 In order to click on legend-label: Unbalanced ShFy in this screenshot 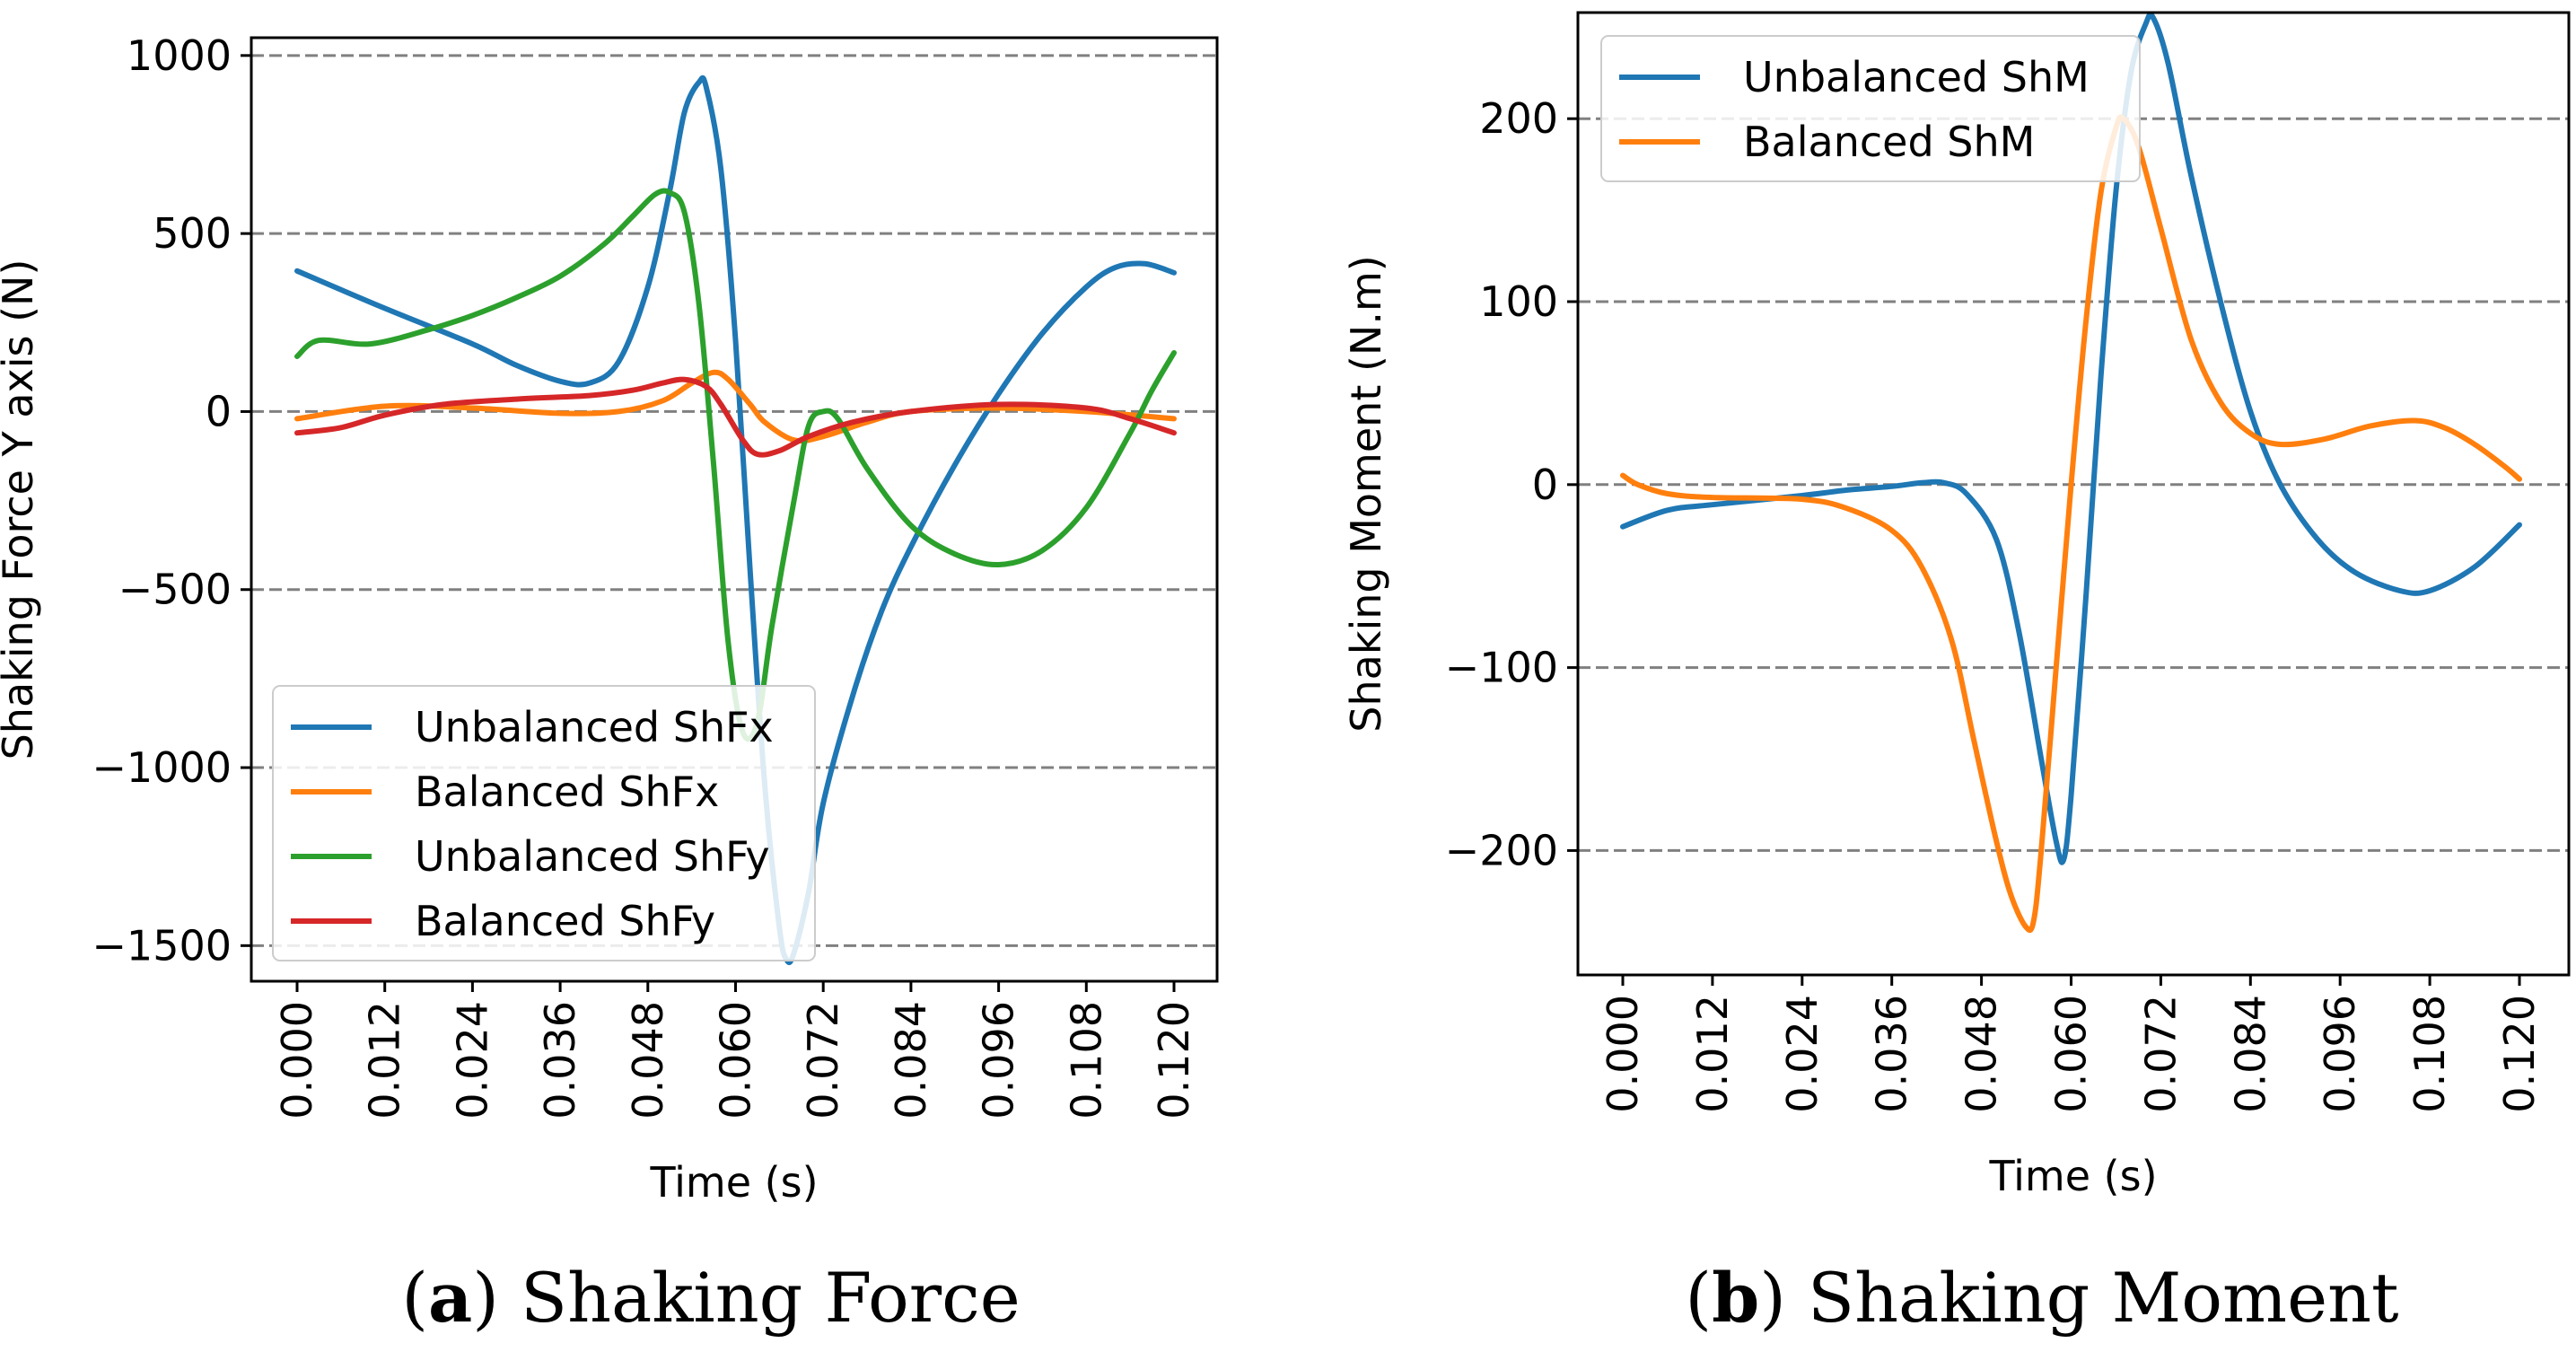, I will do `click(592, 856)`.